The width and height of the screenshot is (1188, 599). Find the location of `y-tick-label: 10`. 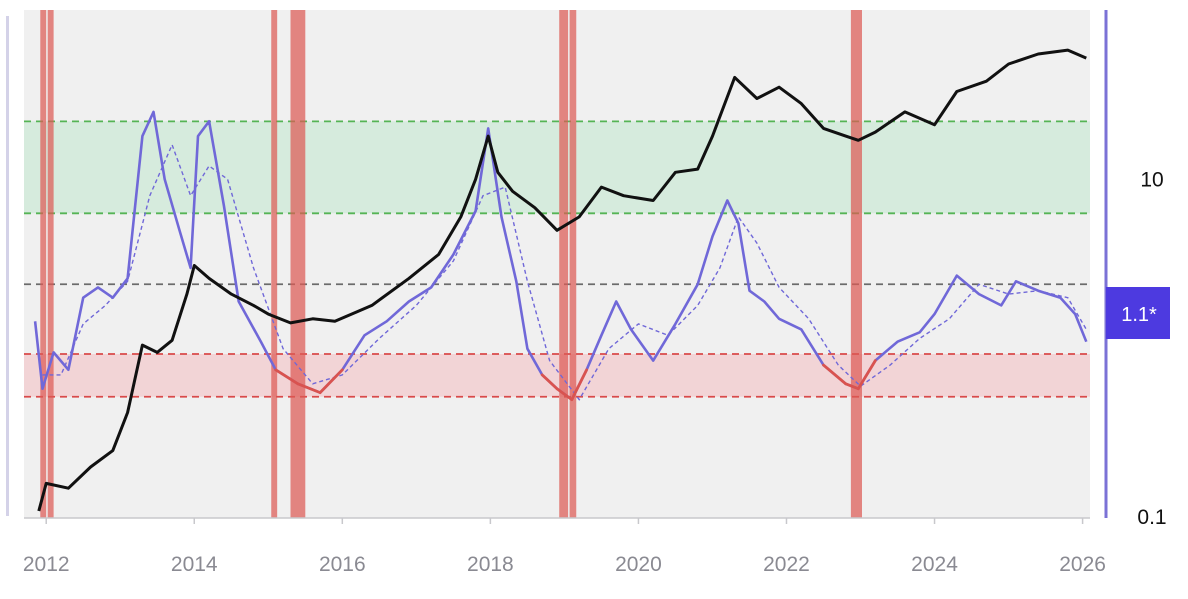

y-tick-label: 10 is located at coordinates (1151, 179).